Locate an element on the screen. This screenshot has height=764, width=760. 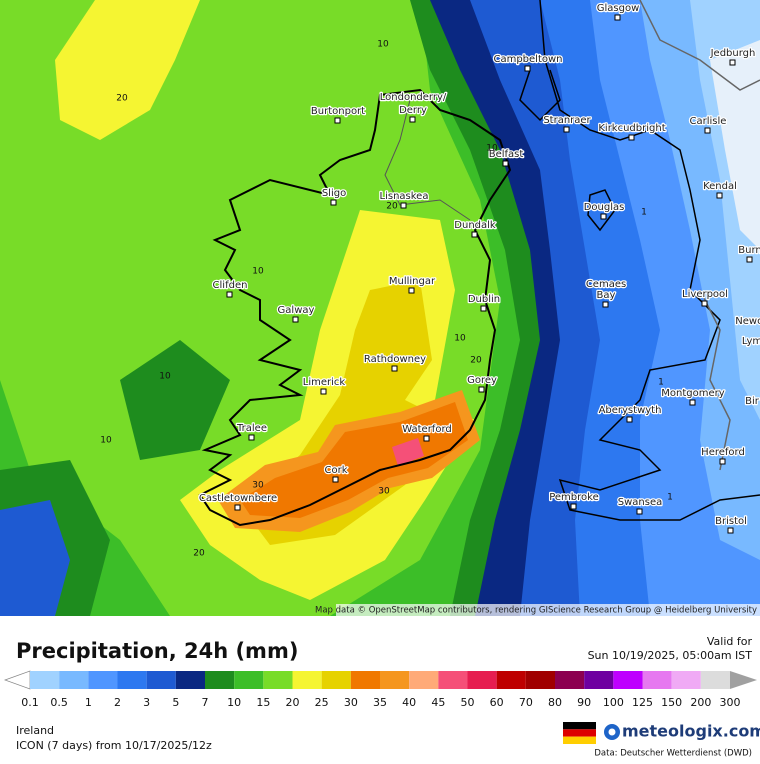
brand: meteologix.com is located at coordinates (691, 731).